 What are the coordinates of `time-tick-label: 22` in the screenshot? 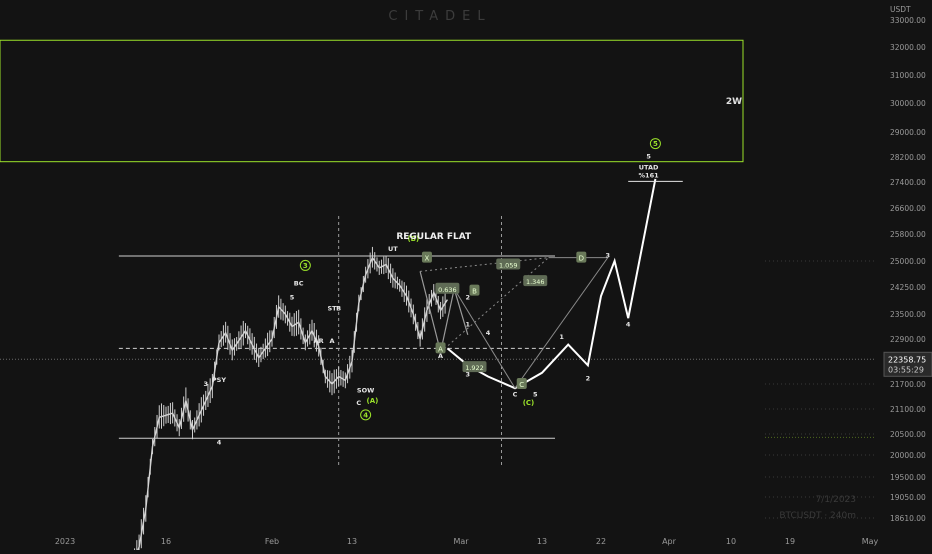 It's located at (601, 541).